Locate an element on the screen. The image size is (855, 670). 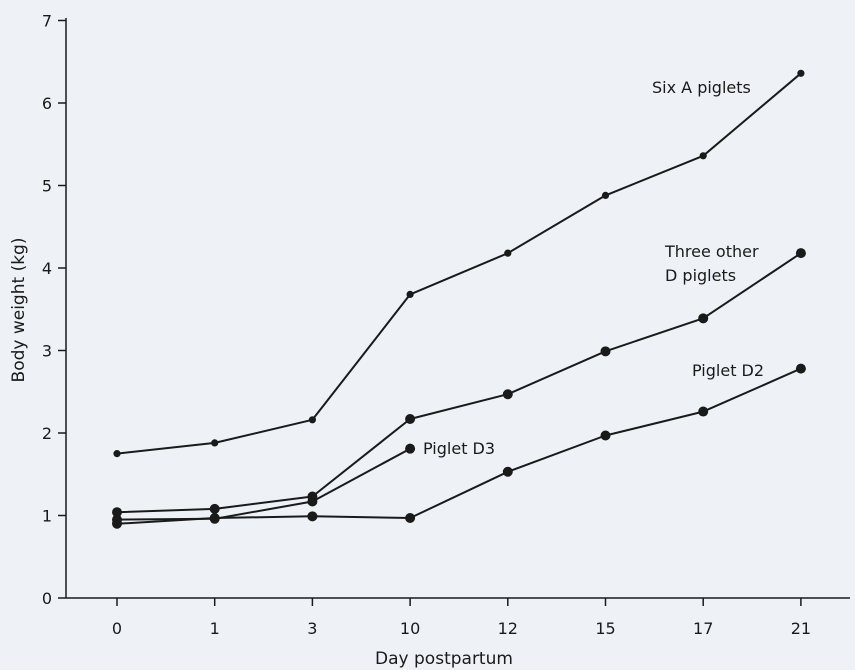
y-tick-label: 7 is located at coordinates (47, 21).